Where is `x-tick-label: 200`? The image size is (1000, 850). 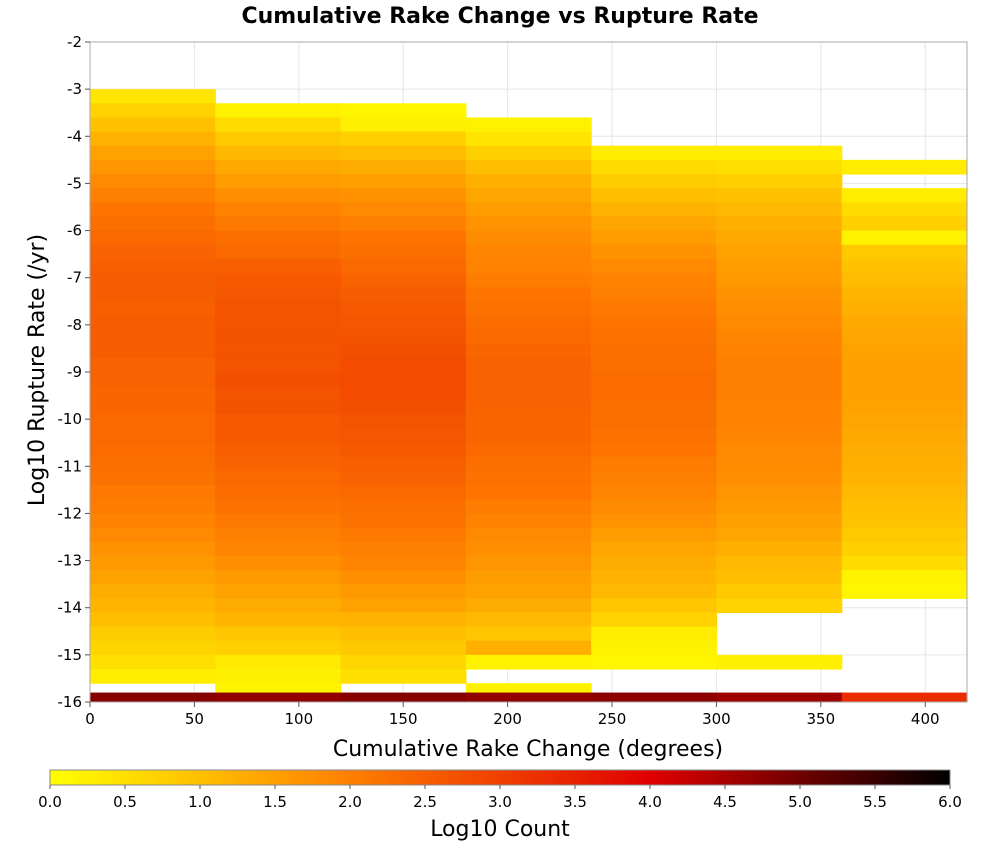
x-tick-label: 200 is located at coordinates (507, 719).